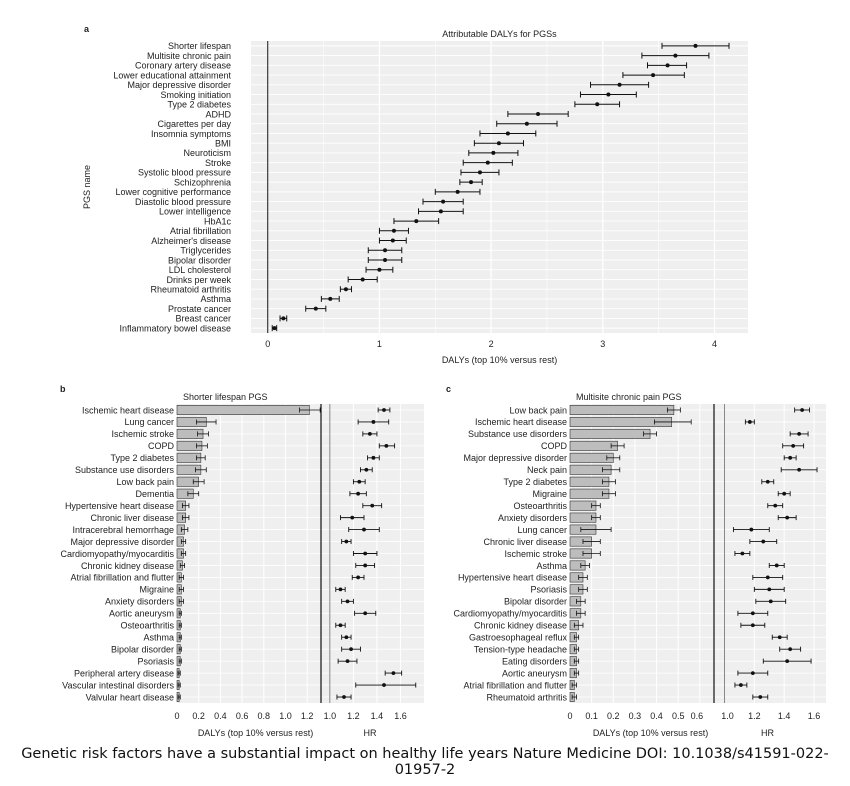  Describe the element at coordinates (264, 716) in the screenshot. I see `daly-x-tick-label: 0.8` at that location.